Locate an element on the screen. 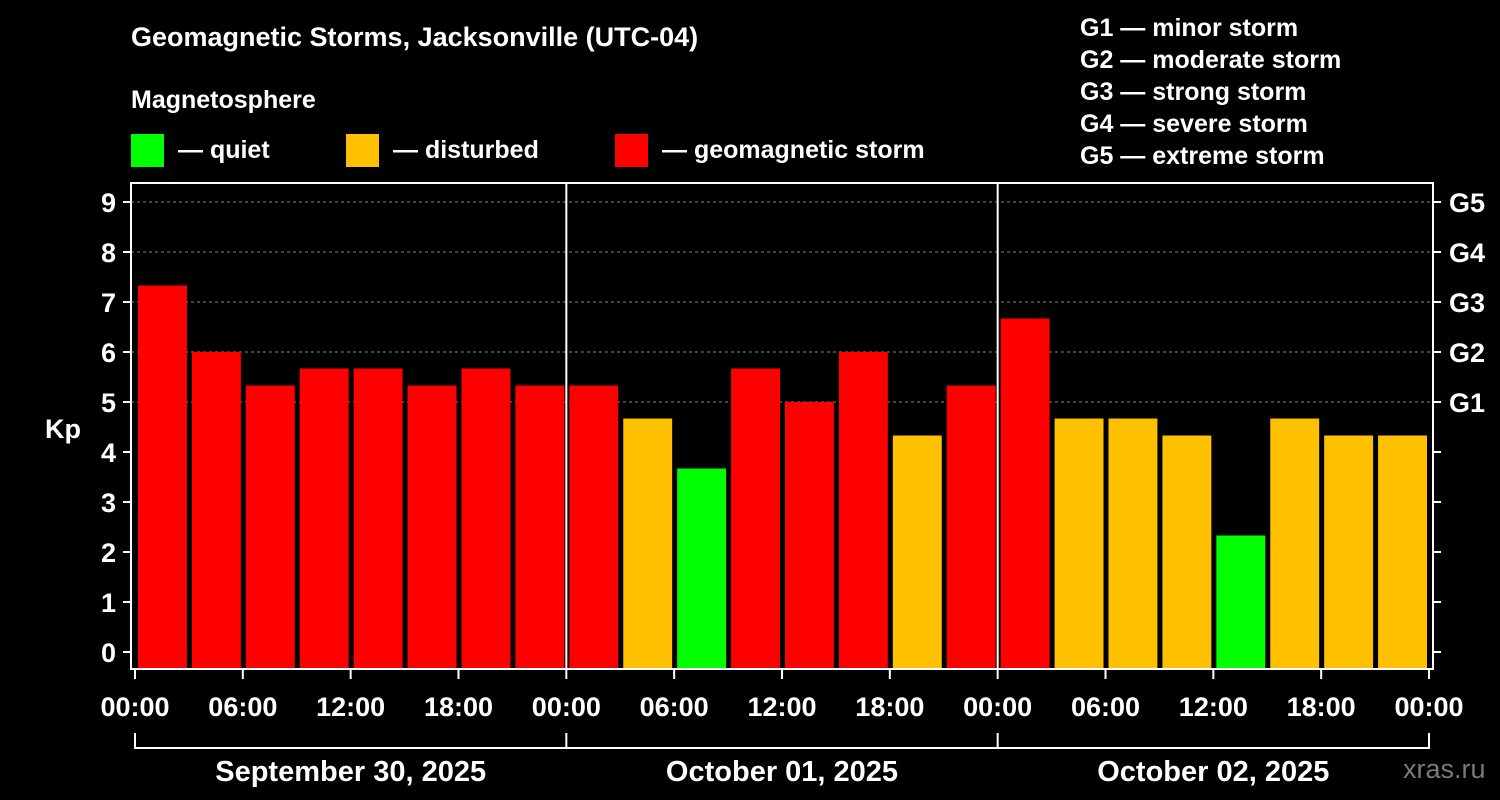  g-scale-item: G2 — moderate storm is located at coordinates (1211, 60).